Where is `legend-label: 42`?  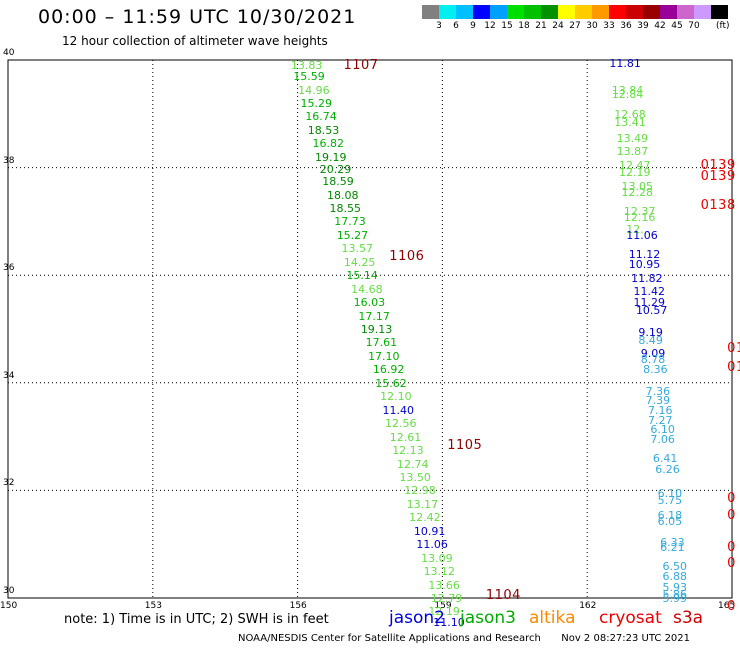
legend-label: 42 is located at coordinates (660, 26).